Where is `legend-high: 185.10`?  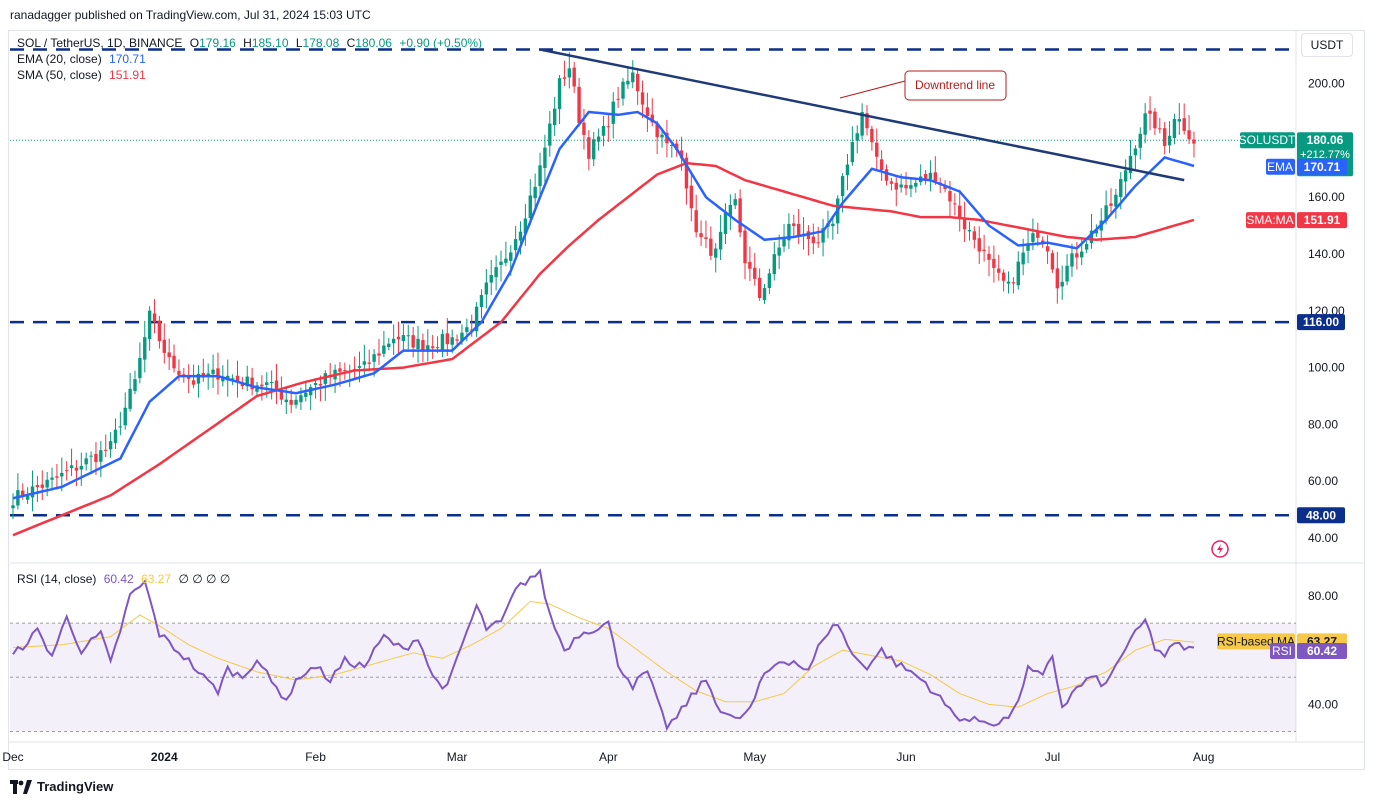
legend-high: 185.10 is located at coordinates (270, 43).